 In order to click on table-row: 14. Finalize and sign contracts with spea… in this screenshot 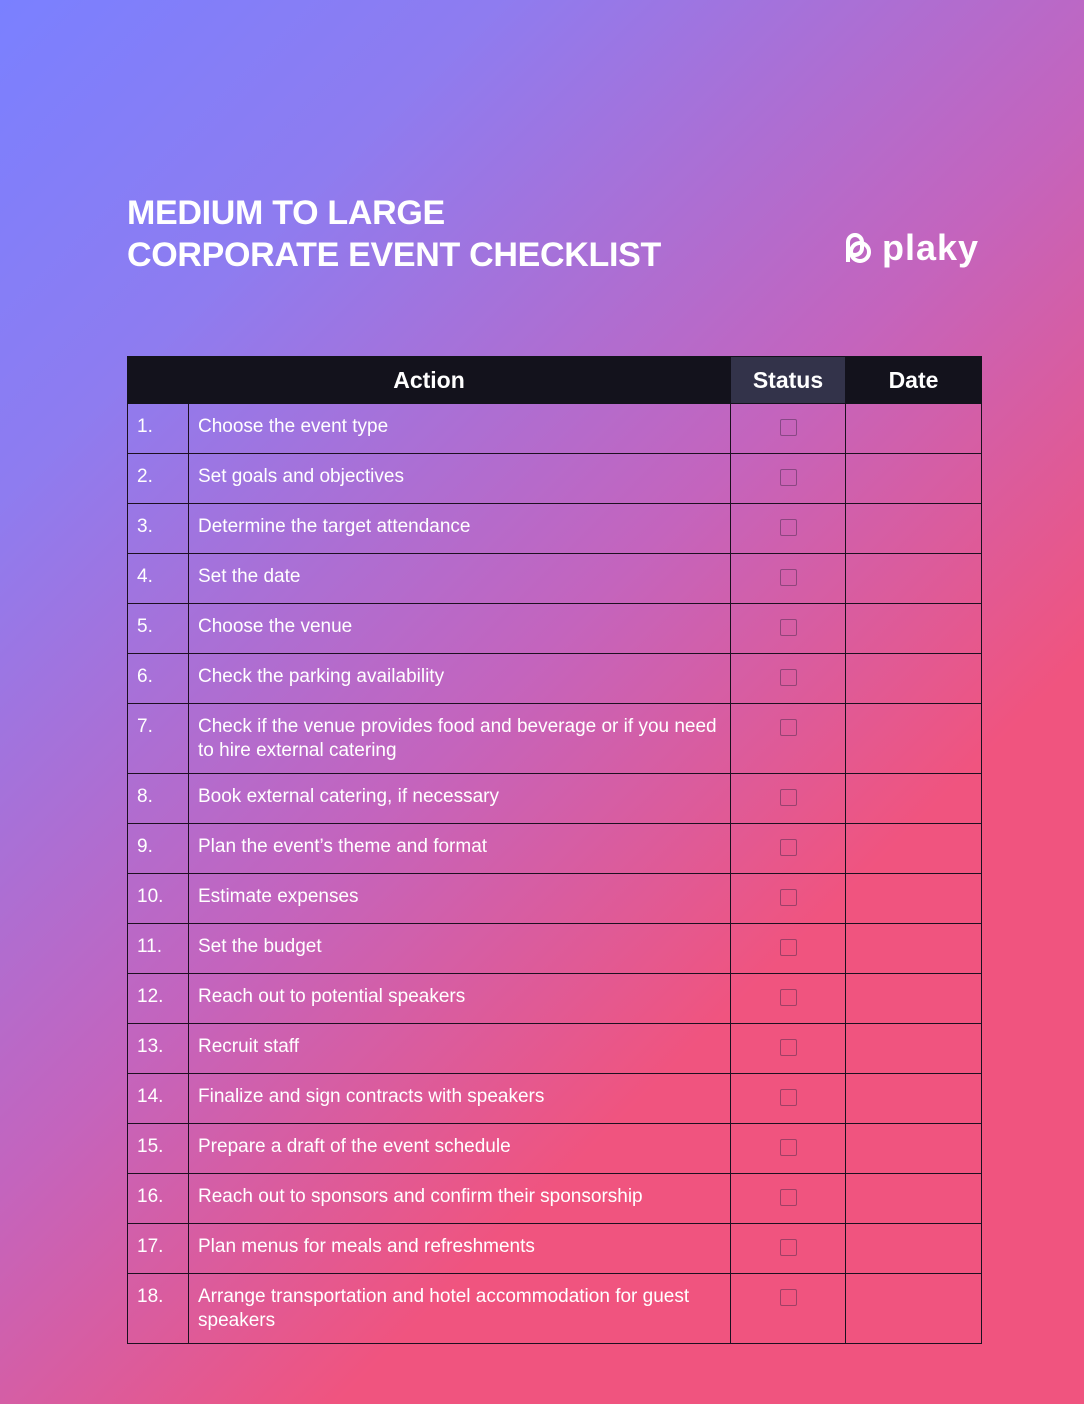, I will do `click(554, 1098)`.